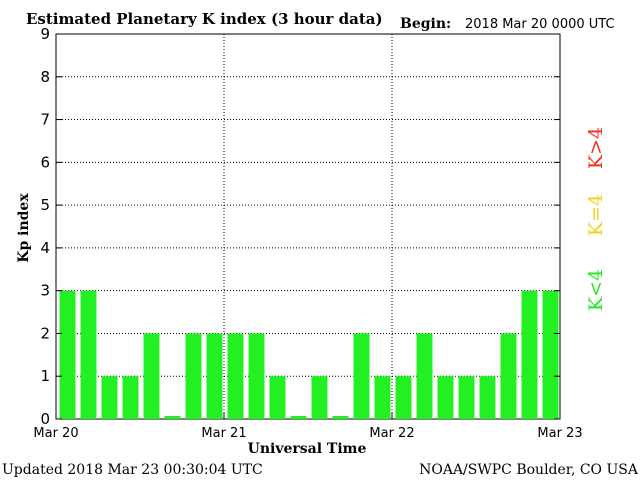  I want to click on y-tick-label-2: 2, so click(45, 333).